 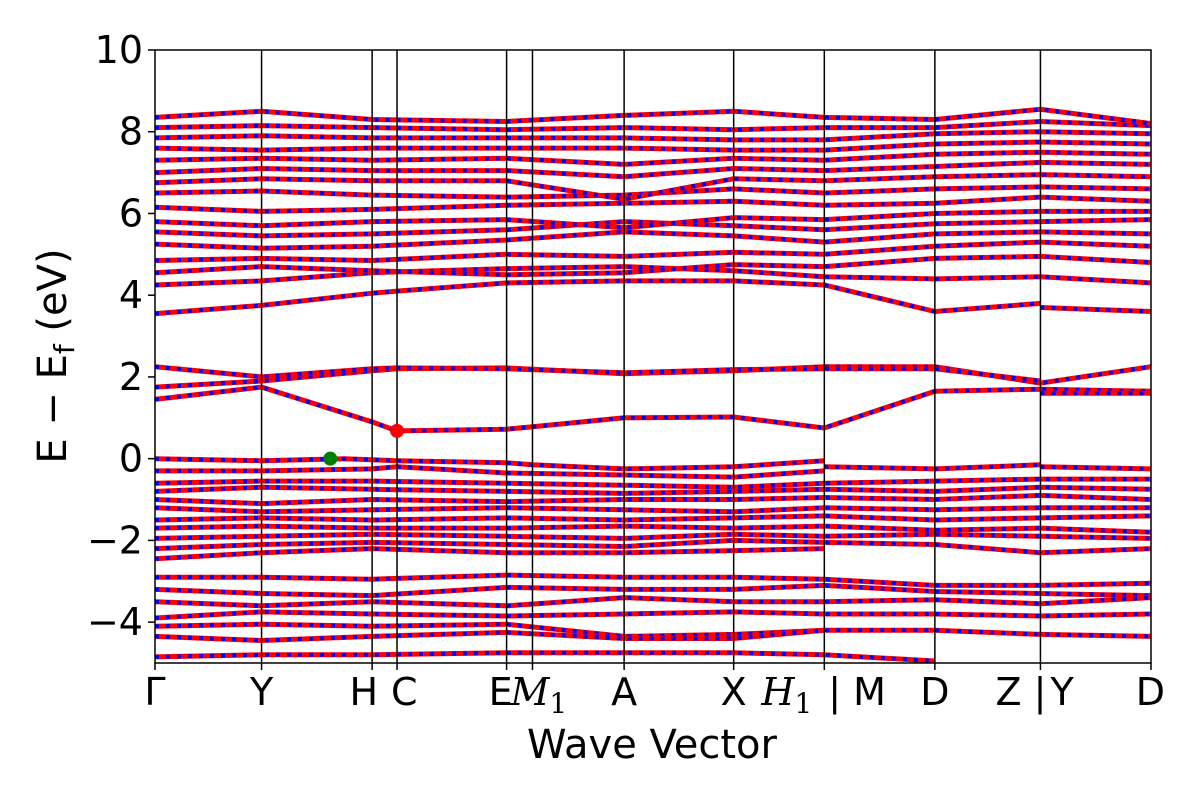 What do you see at coordinates (857, 692) in the screenshot?
I see `kpoint-label: | M` at bounding box center [857, 692].